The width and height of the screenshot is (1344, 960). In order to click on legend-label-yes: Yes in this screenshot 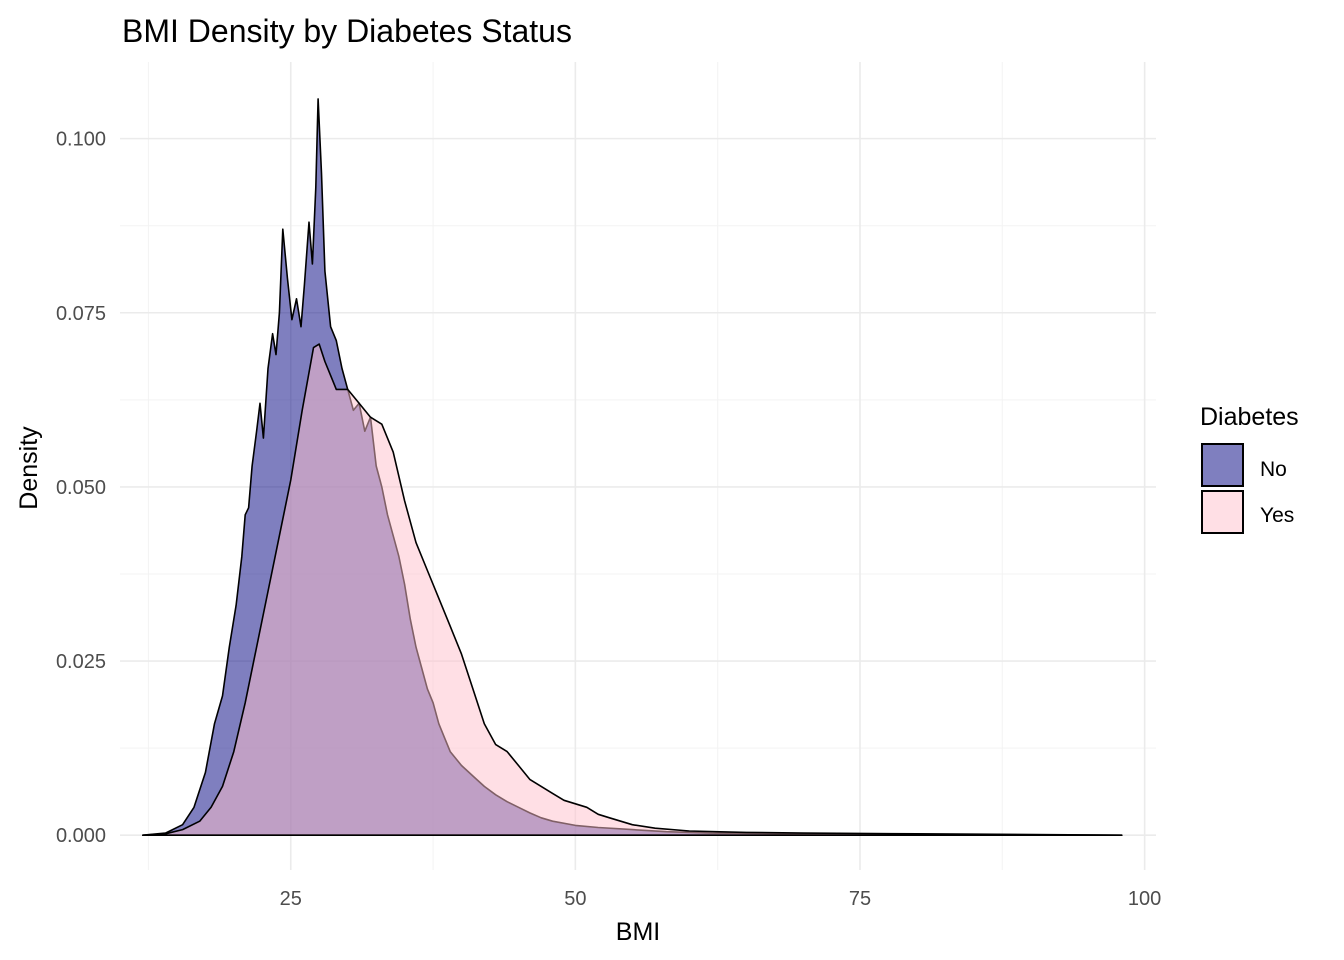, I will do `click(1277, 515)`.